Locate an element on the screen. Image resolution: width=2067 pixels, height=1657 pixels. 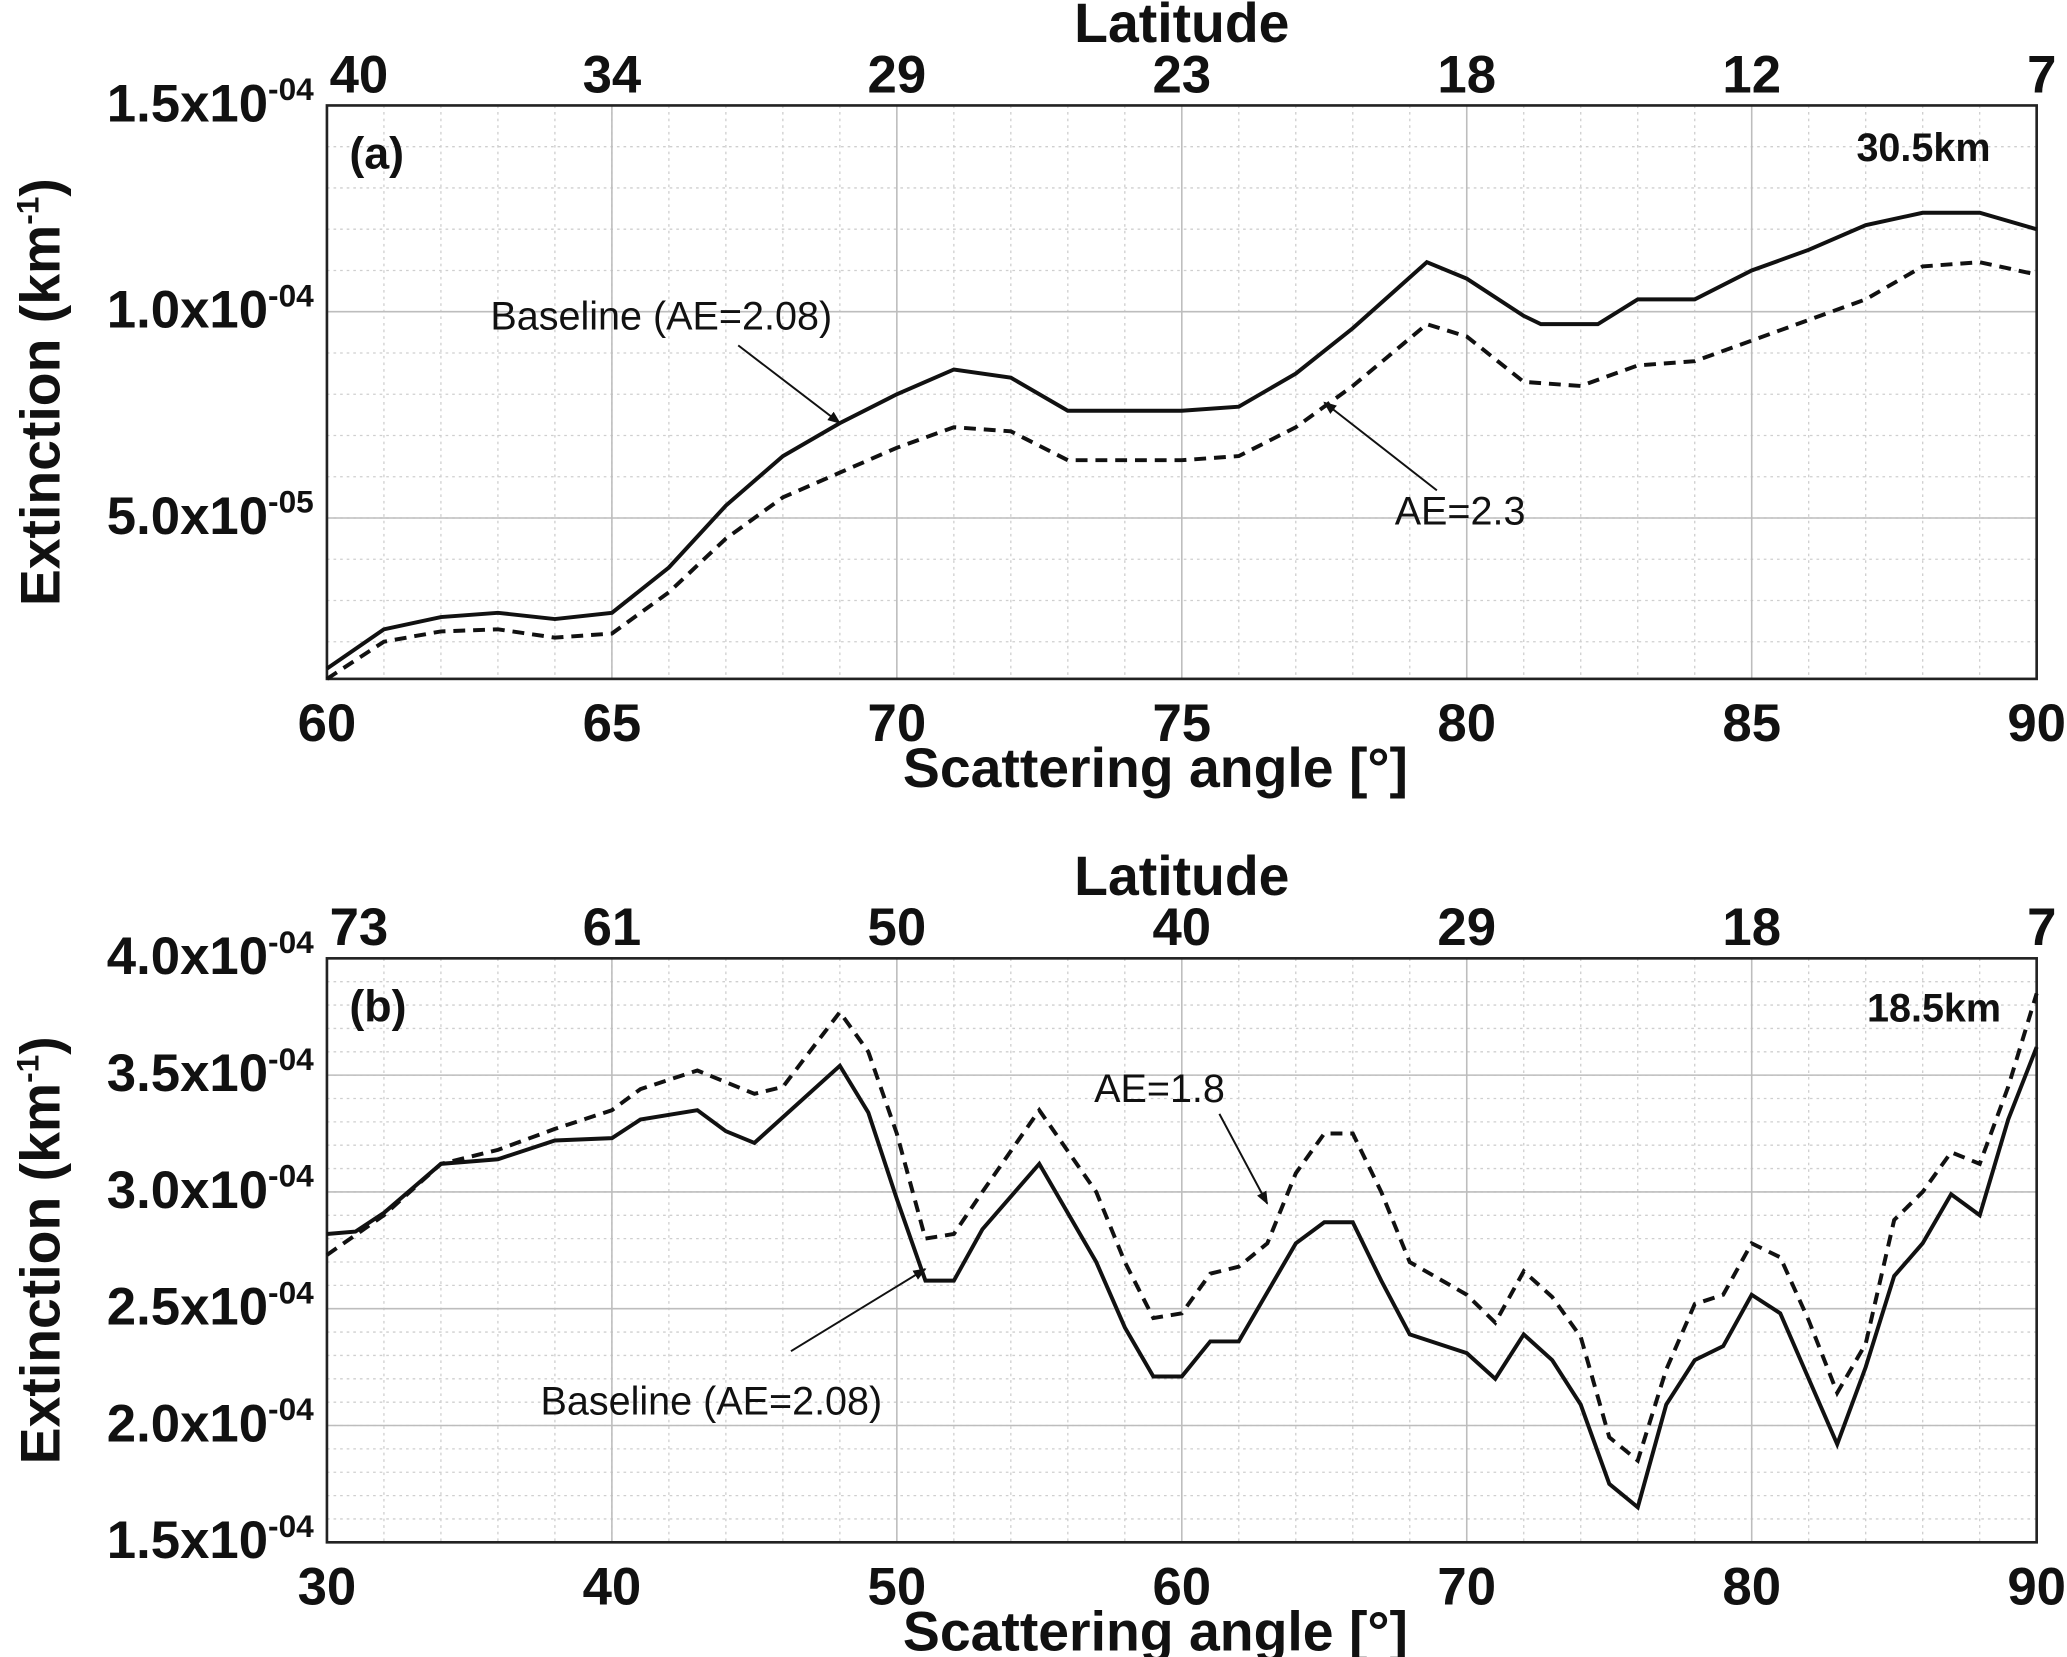
y-tick-base: 1.0x10 is located at coordinates (187, 310).